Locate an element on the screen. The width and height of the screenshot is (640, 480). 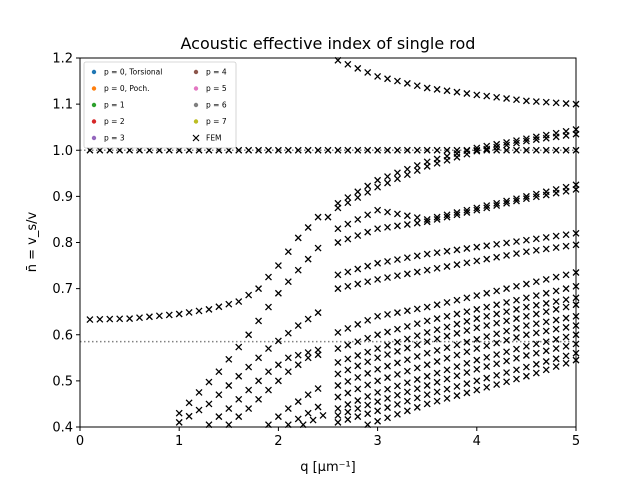
chart-title: Acoustic effective index of single rod is located at coordinates (328, 43).